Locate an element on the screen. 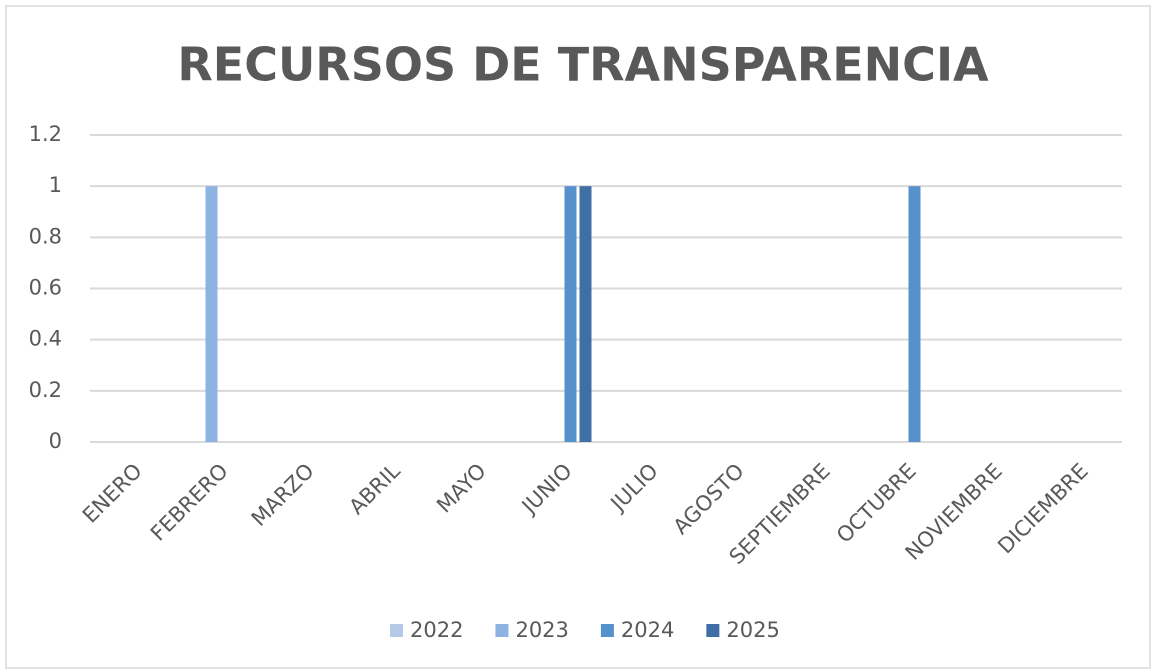  chart-title: RECURSOS DE TRANSPARENCIA is located at coordinates (583, 65).